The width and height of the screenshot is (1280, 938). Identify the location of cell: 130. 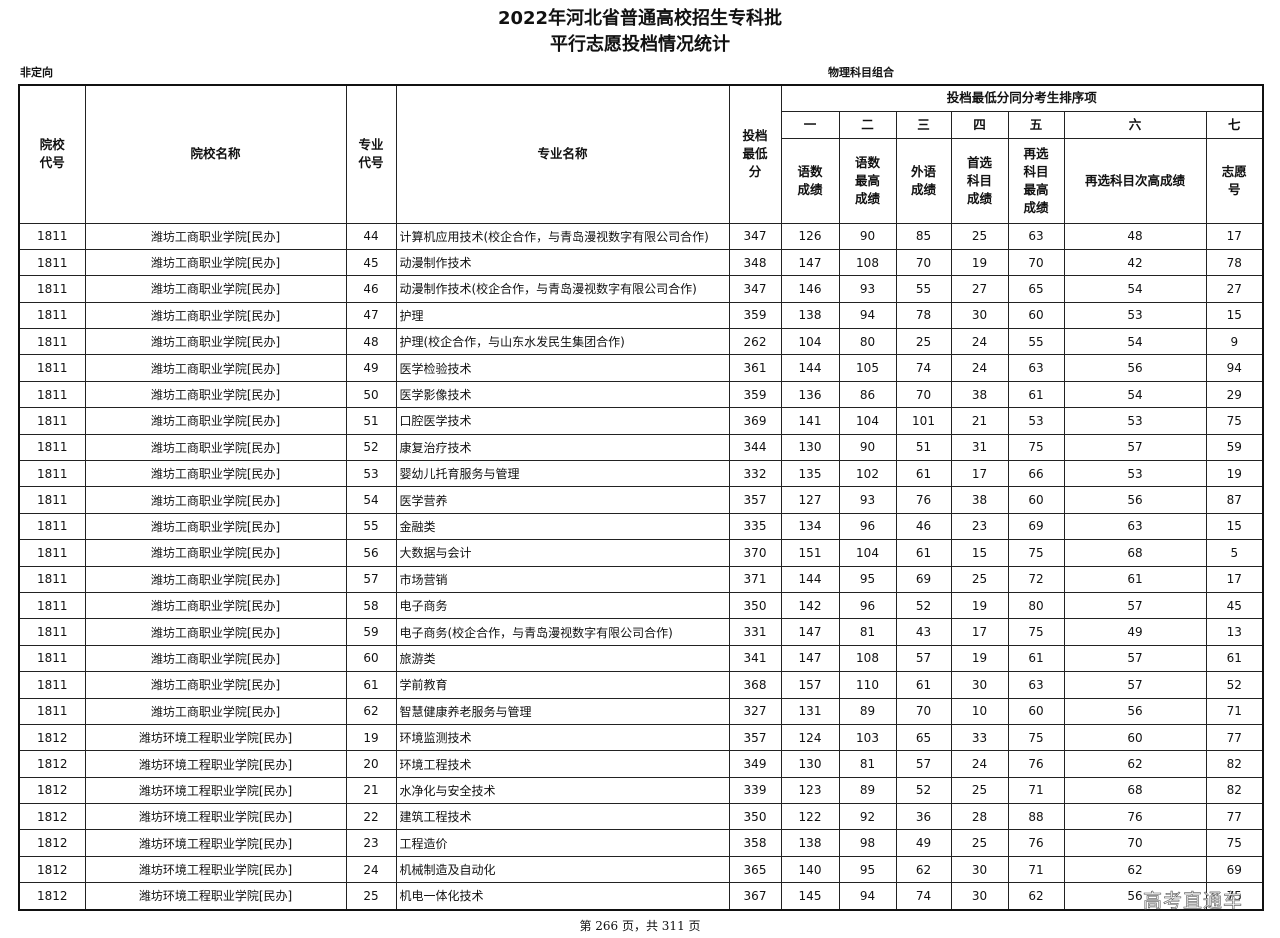
(810, 764).